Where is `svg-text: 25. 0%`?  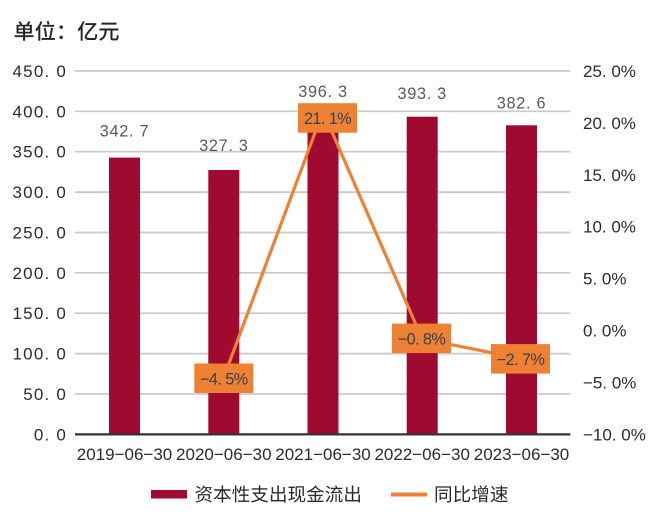
svg-text: 25. 0% is located at coordinates (609, 71).